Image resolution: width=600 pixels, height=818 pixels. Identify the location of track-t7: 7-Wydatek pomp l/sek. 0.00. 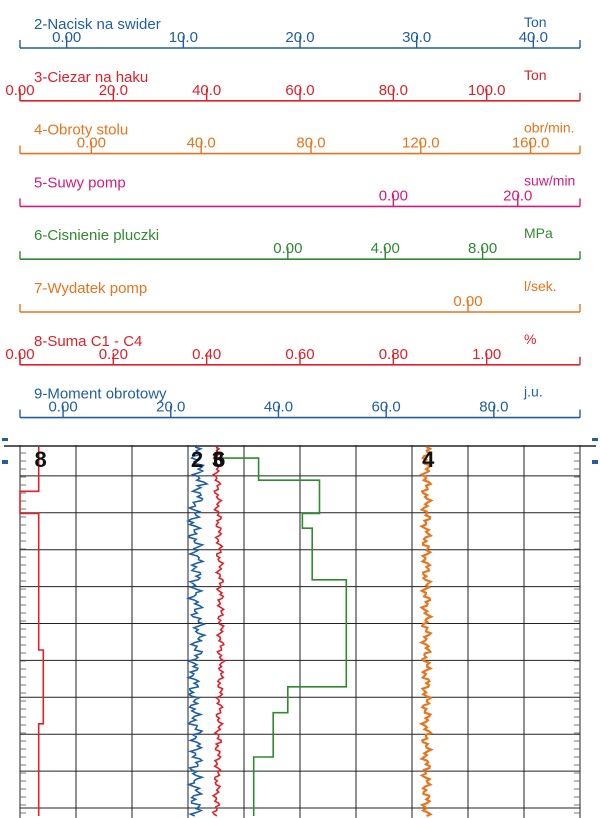
(300, 295).